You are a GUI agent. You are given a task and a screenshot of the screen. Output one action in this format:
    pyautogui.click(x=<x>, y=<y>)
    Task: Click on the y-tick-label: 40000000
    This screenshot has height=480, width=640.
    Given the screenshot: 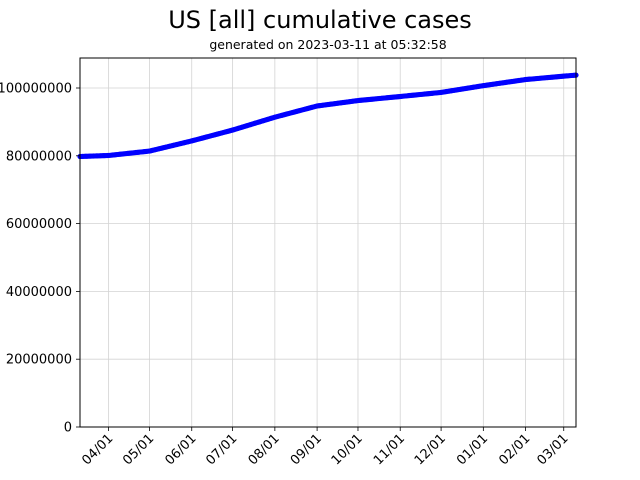 What is the action you would take?
    pyautogui.click(x=39, y=292)
    